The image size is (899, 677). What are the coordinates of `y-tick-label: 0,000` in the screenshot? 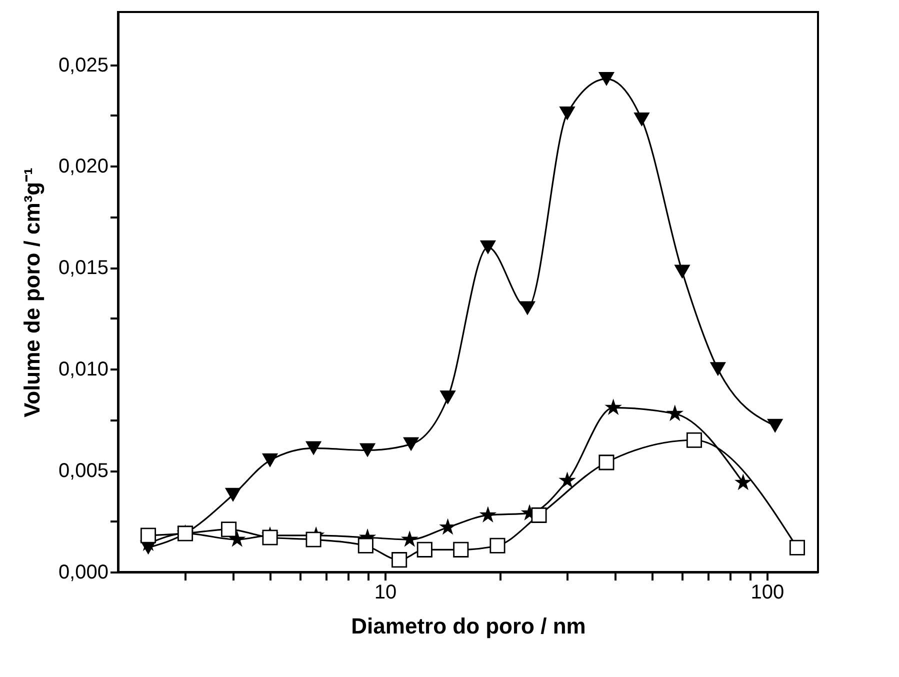 It's located at (83, 573).